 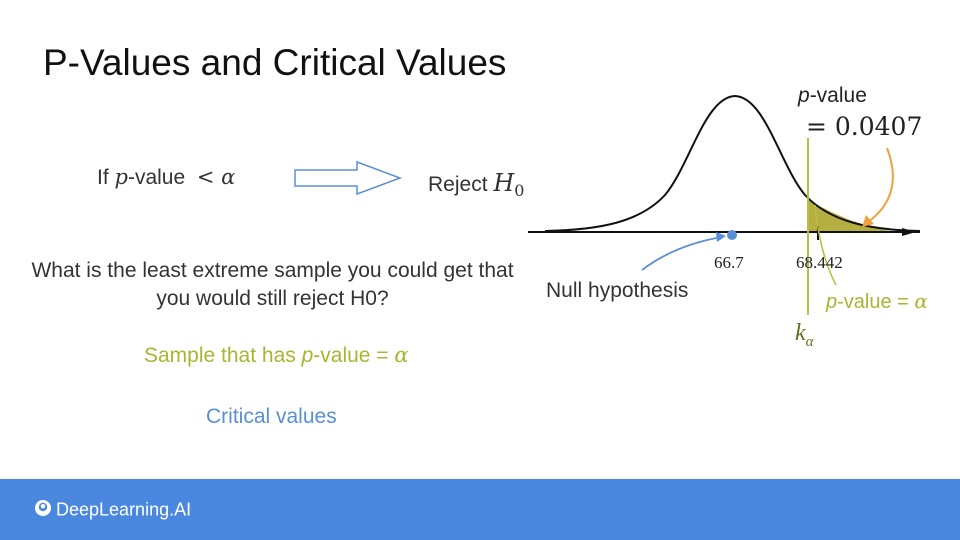 I want to click on rule-p: p, so click(x=121, y=177).